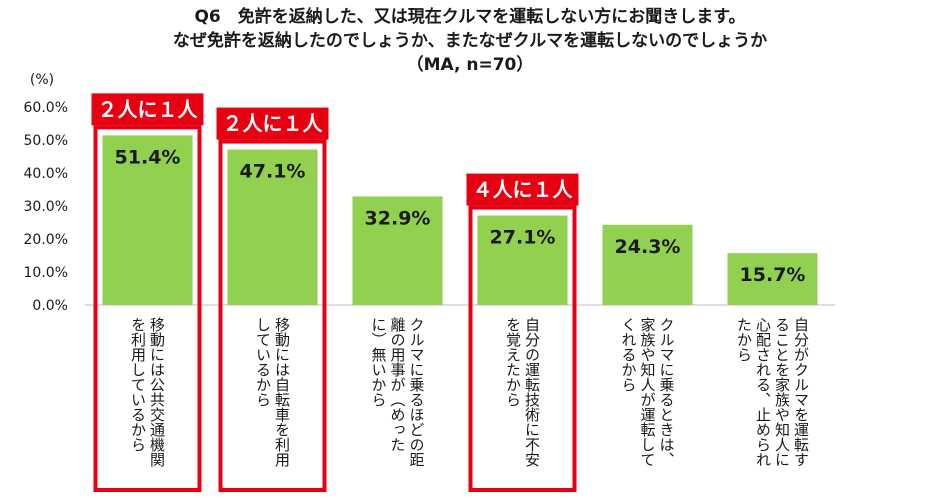 Image resolution: width=940 pixels, height=497 pixels. What do you see at coordinates (157, 392) in the screenshot?
I see `x-tick-label: 移動には公共交通機関` at bounding box center [157, 392].